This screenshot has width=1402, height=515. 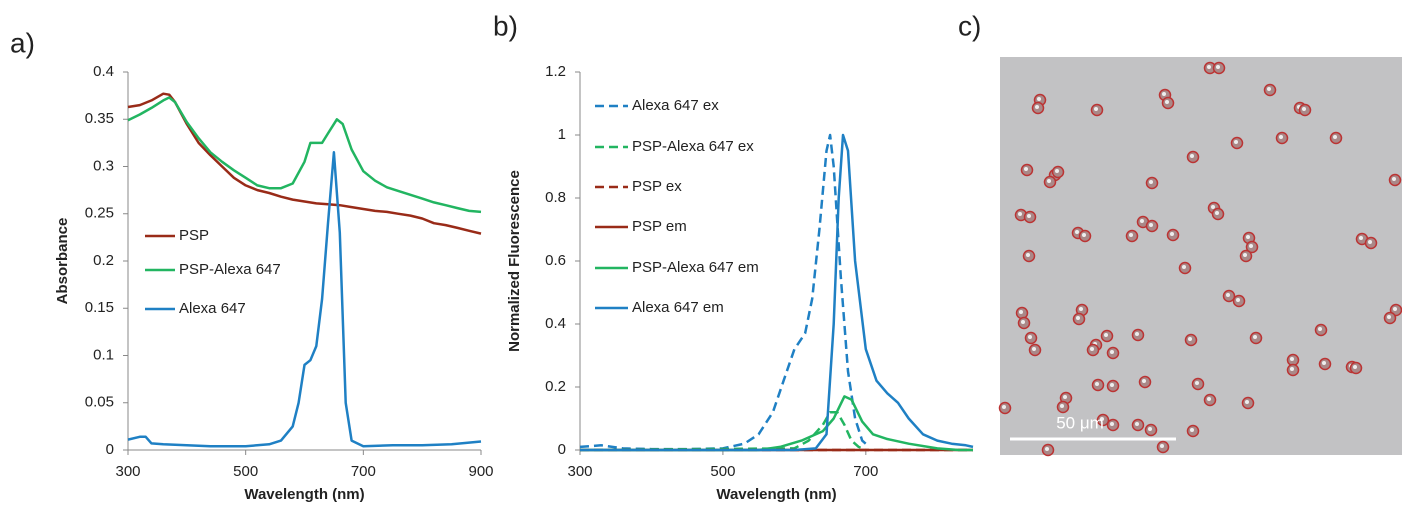 What do you see at coordinates (657, 186) in the screenshot?
I see `legend-label: PSP ex` at bounding box center [657, 186].